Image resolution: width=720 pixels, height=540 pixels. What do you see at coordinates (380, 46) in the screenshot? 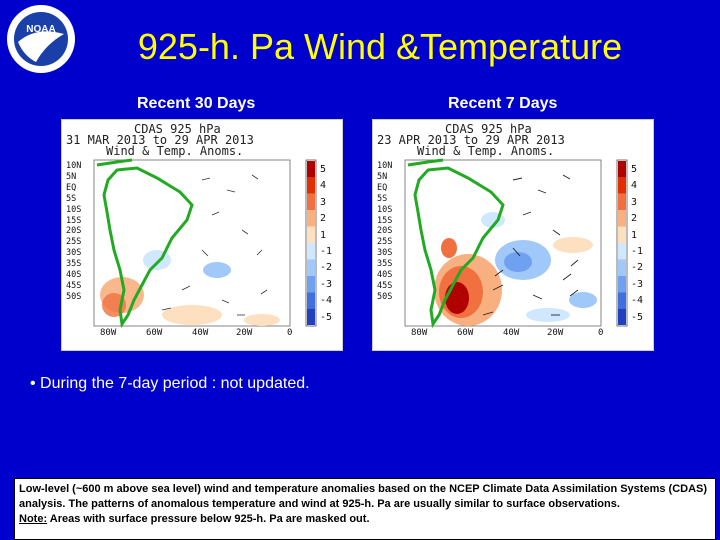
I see `page-title: 925-h. Pa Wind &Temperature` at bounding box center [380, 46].